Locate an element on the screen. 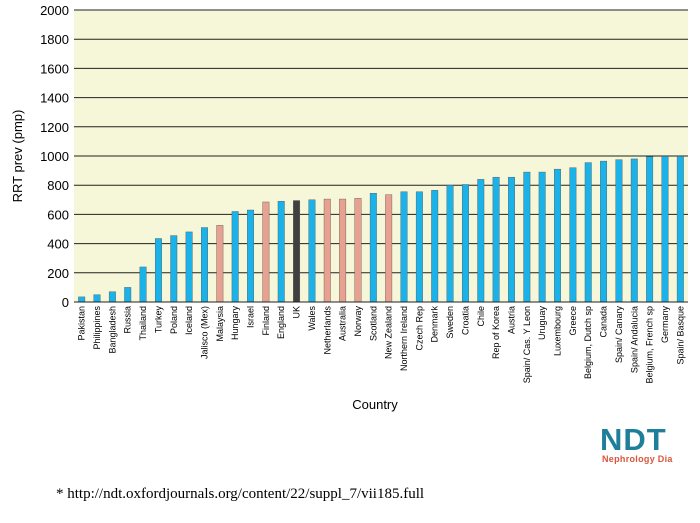  bar-czech-rep is located at coordinates (419, 247).